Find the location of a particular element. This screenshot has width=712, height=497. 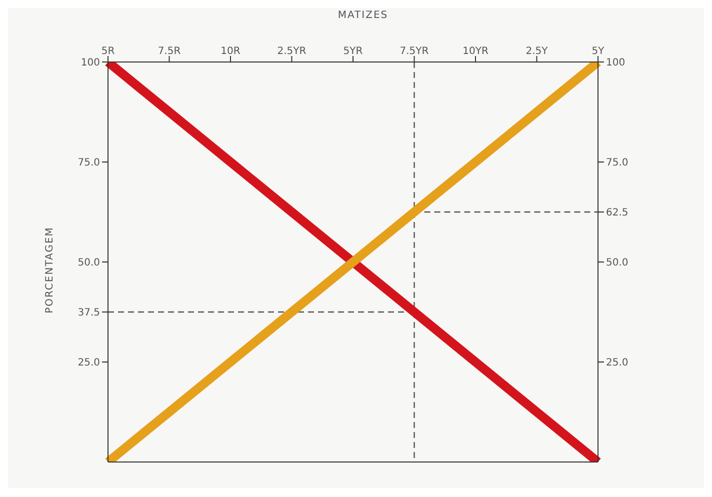

y2-tick-label: 75.0 is located at coordinates (617, 163).